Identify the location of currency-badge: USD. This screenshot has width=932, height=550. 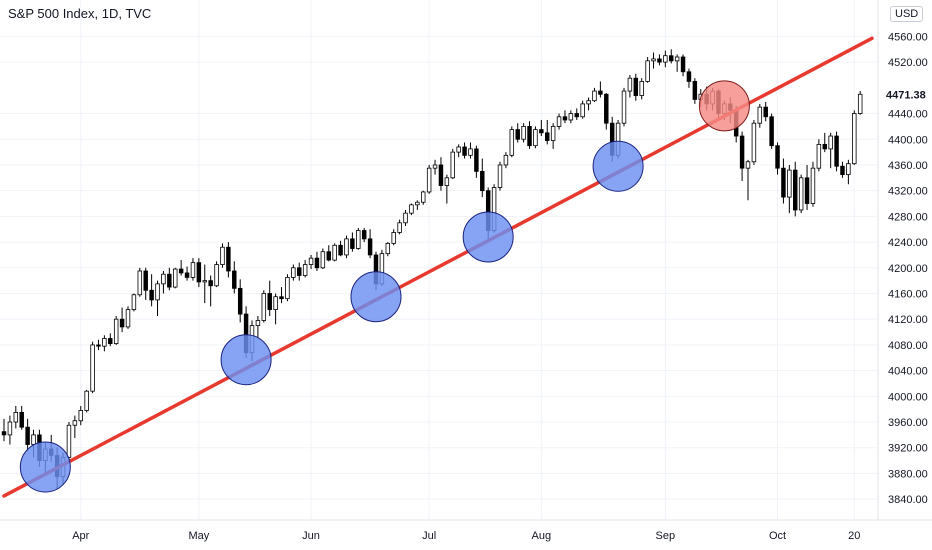
(907, 14).